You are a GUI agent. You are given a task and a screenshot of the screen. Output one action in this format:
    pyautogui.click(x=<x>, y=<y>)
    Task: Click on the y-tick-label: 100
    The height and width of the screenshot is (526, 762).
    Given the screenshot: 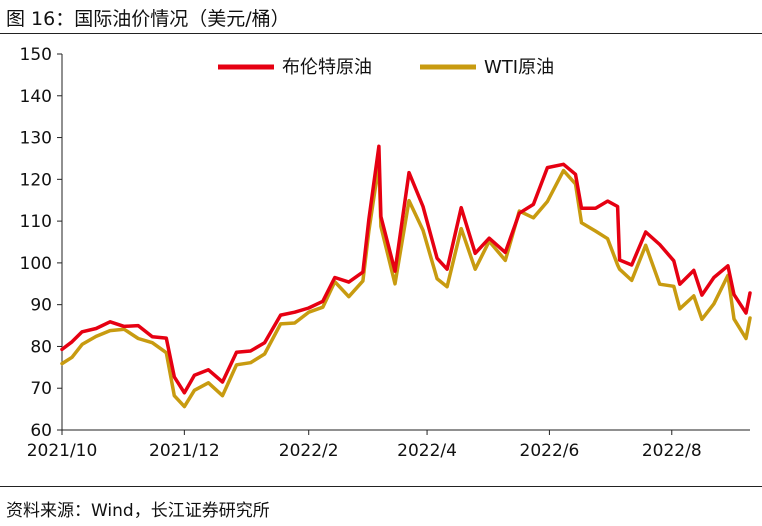 What is the action you would take?
    pyautogui.click(x=36, y=264)
    